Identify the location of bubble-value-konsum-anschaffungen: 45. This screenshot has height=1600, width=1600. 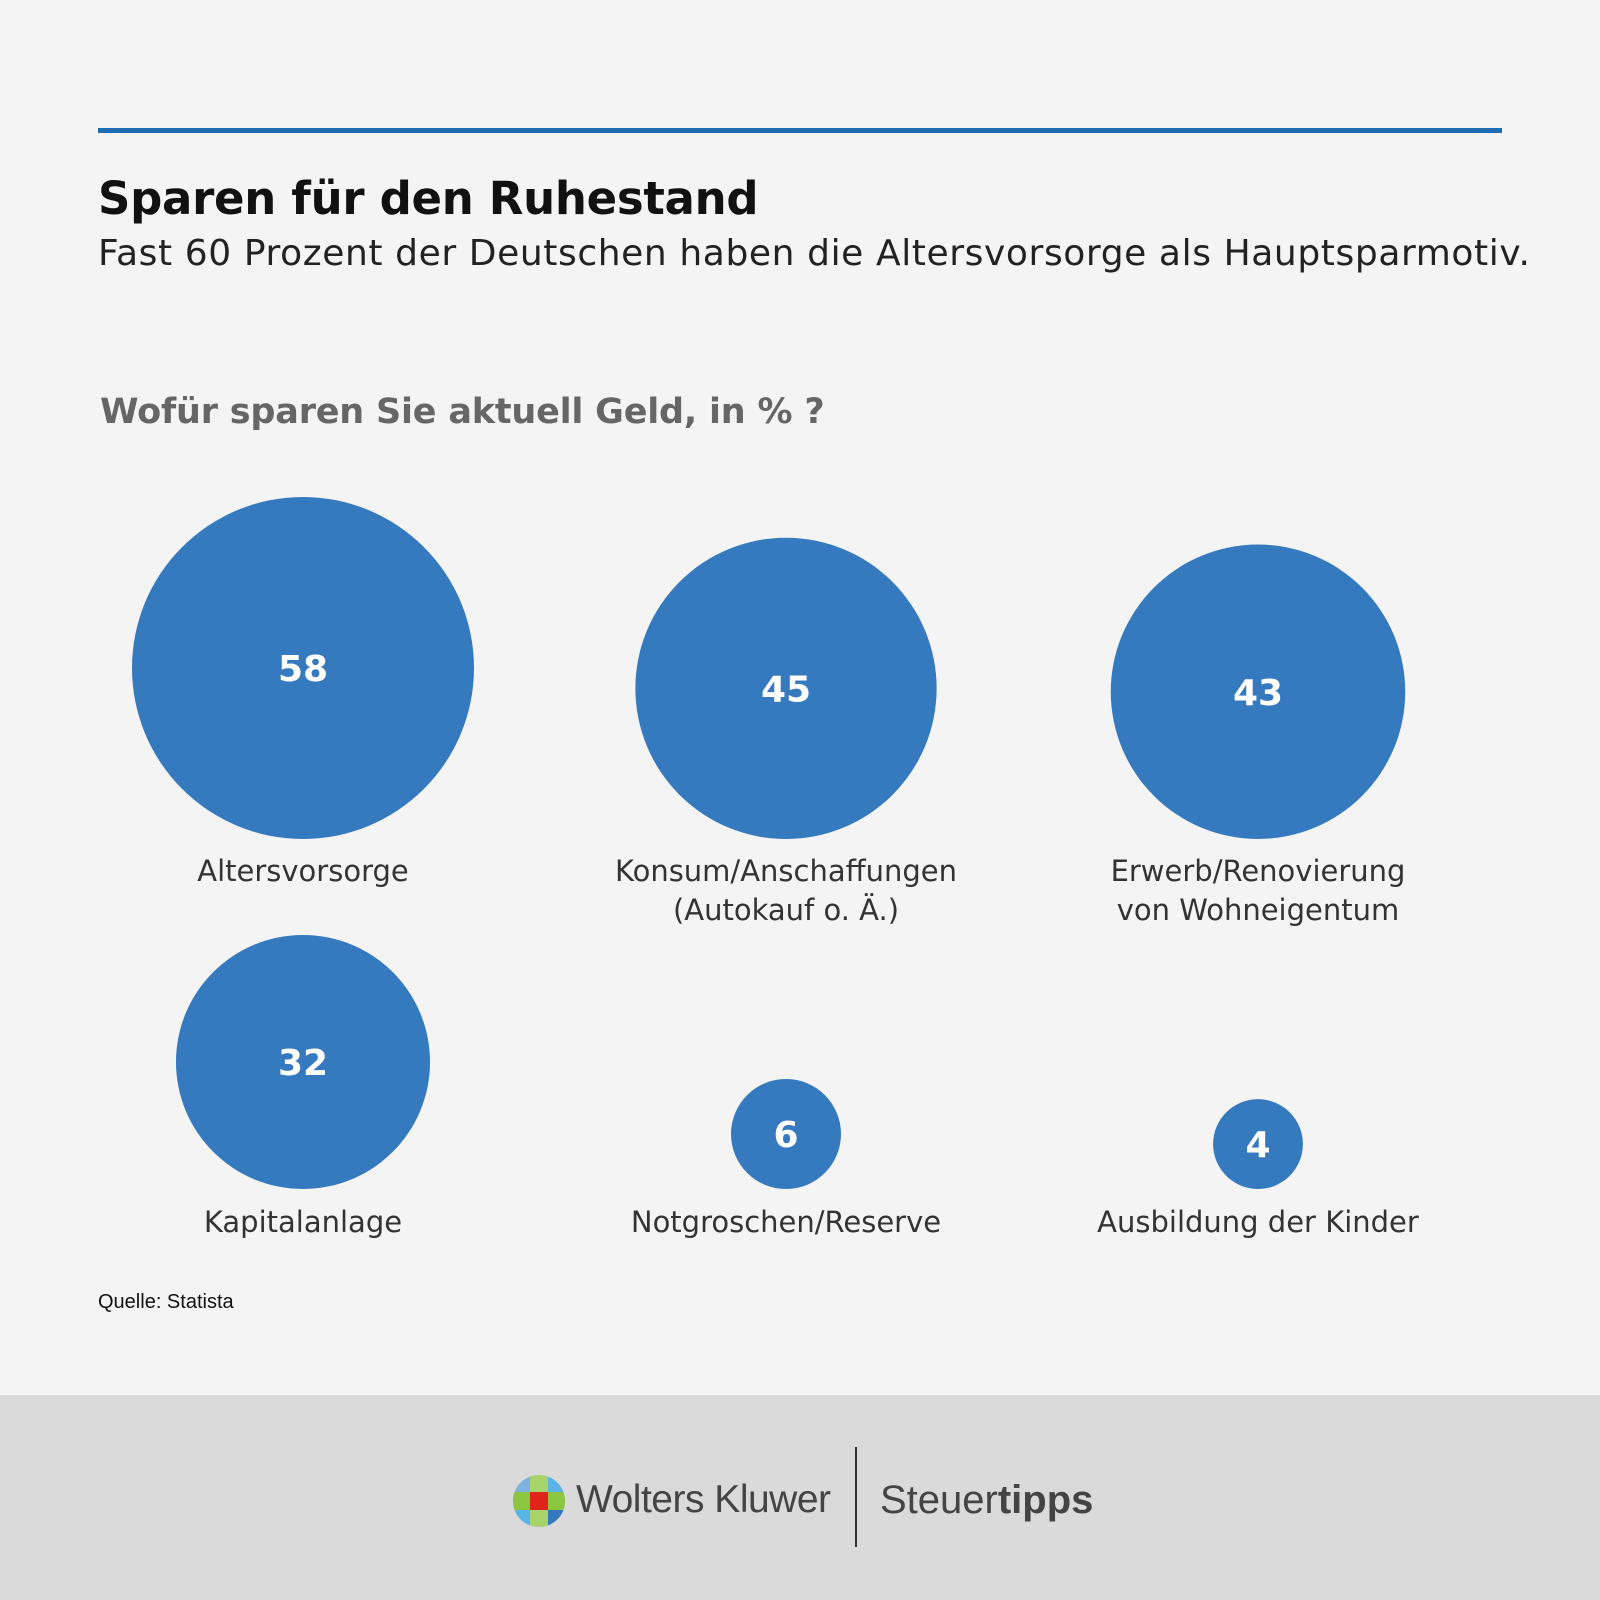
(786, 689).